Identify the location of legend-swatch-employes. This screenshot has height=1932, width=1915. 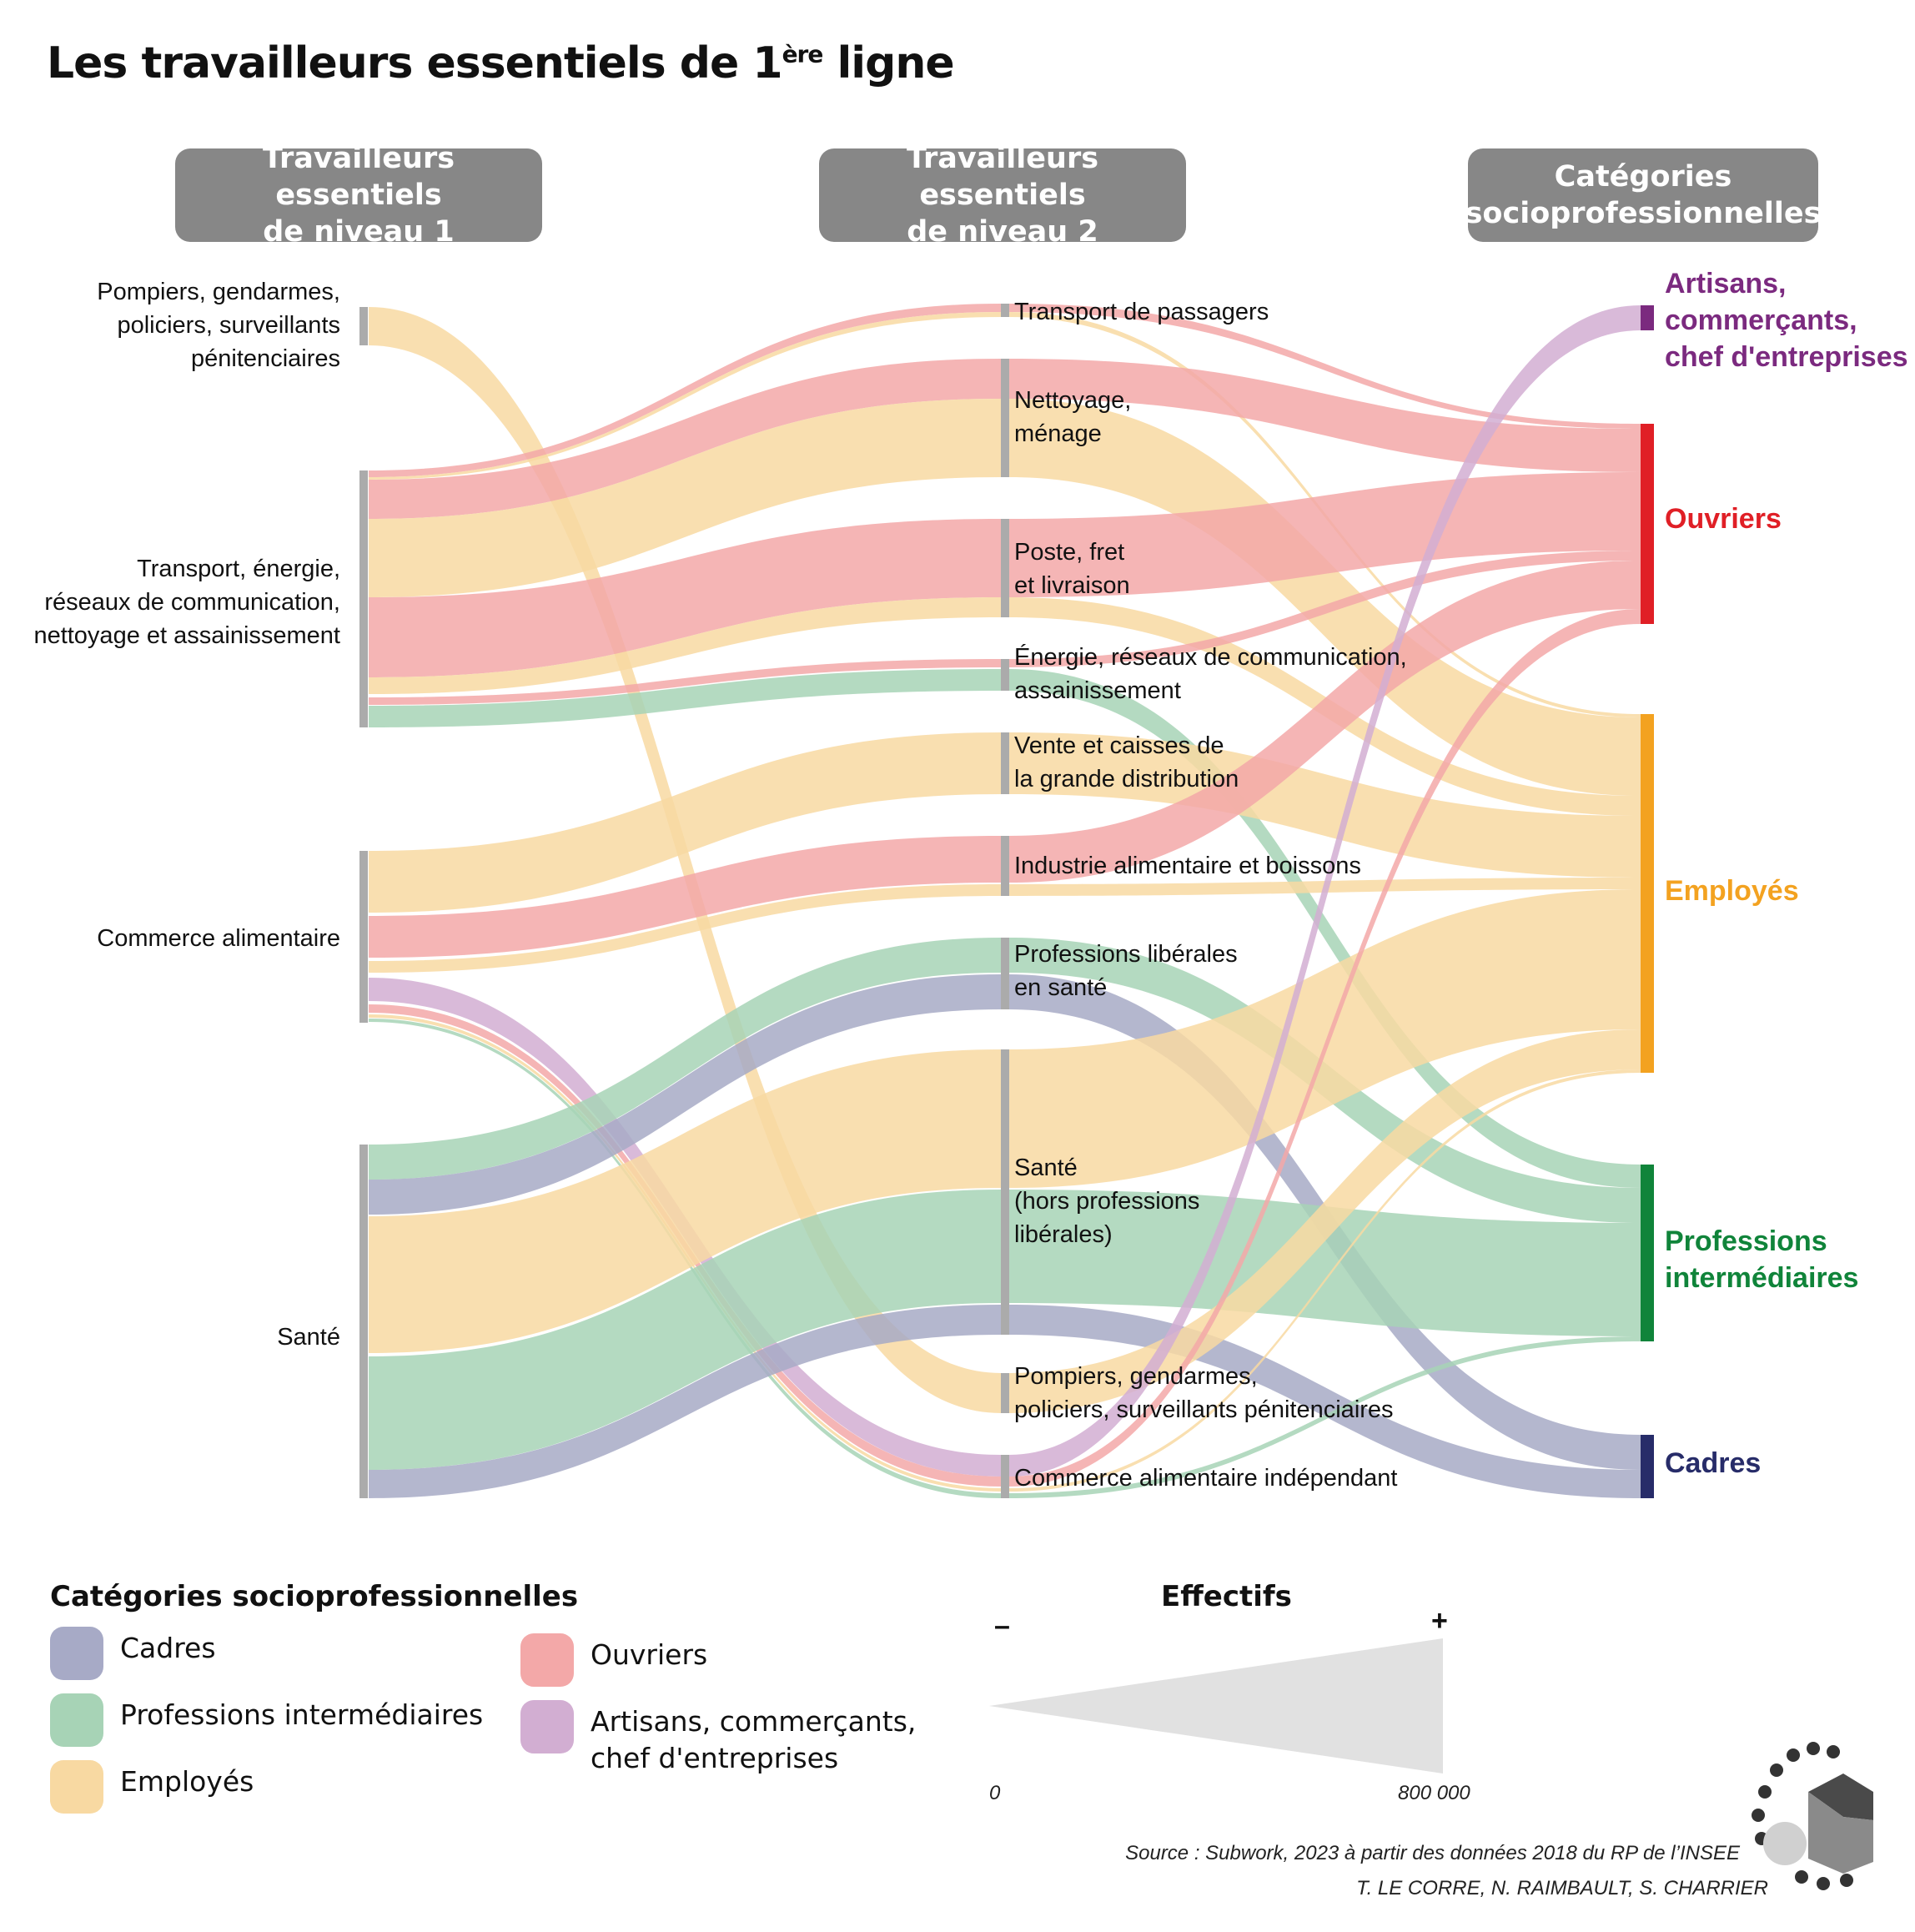
(76, 1787).